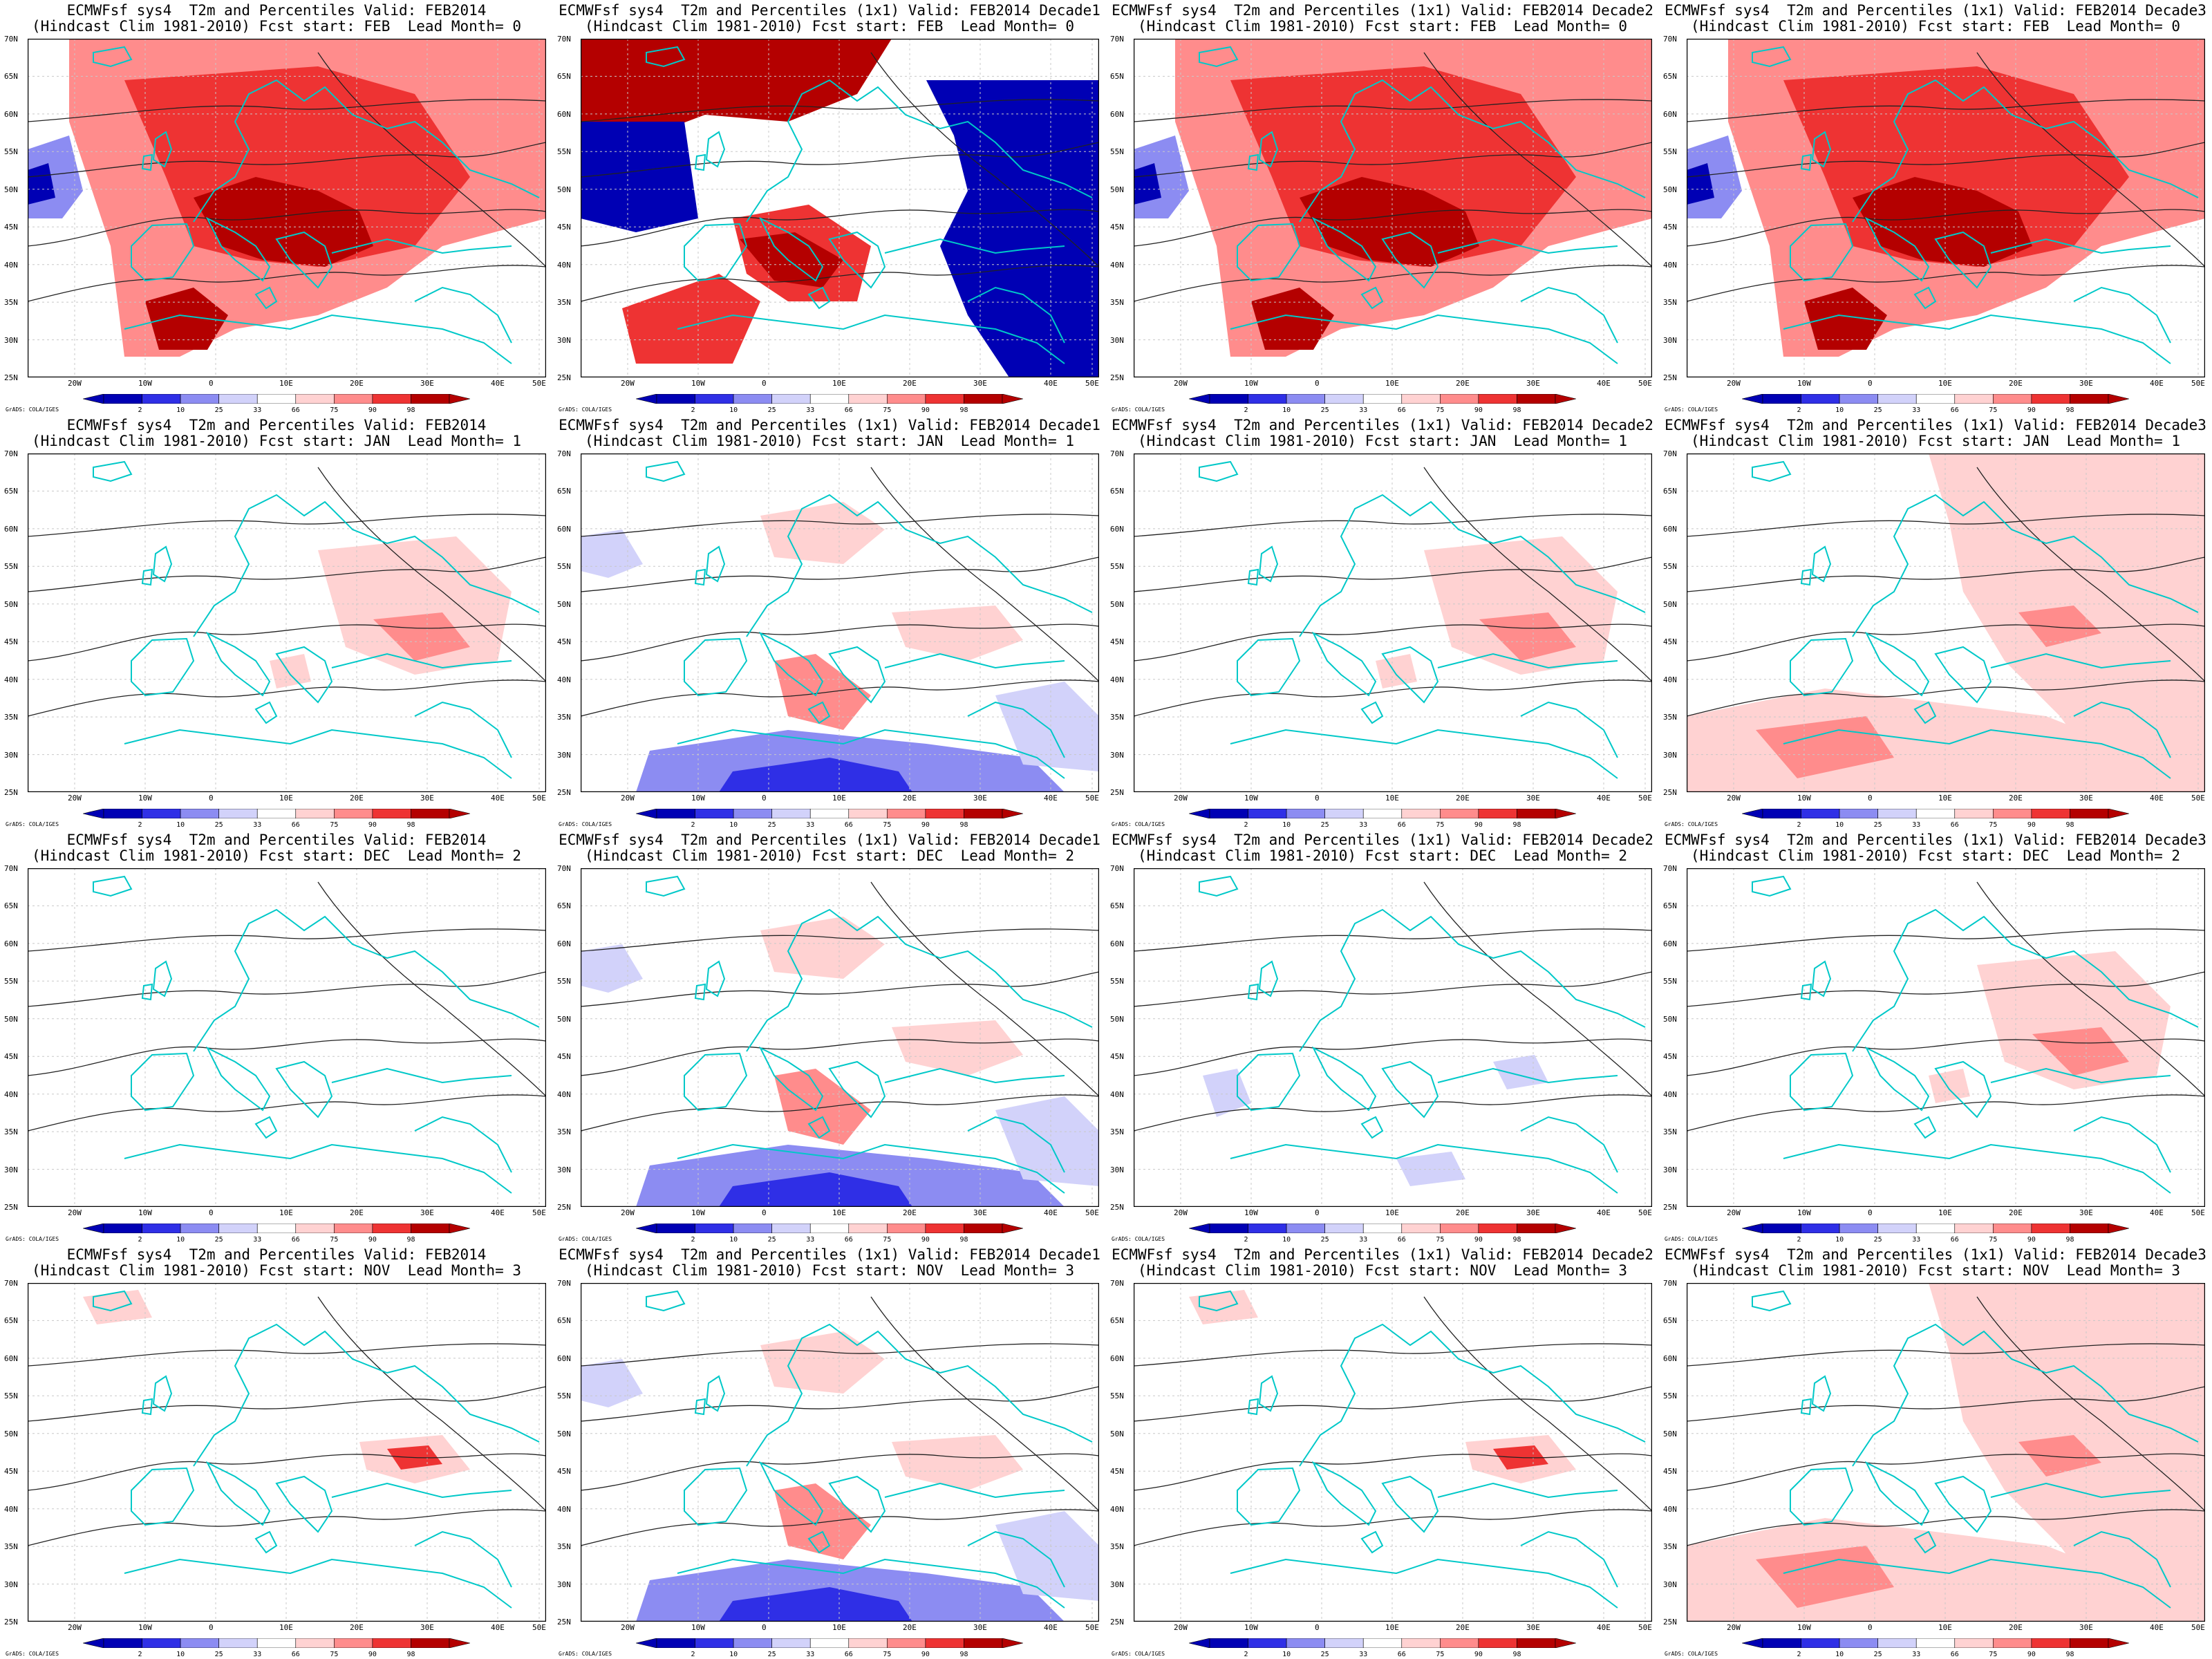 This screenshot has width=2212, height=1659. What do you see at coordinates (1393, 622) in the screenshot?
I see `percentile-map` at bounding box center [1393, 622].